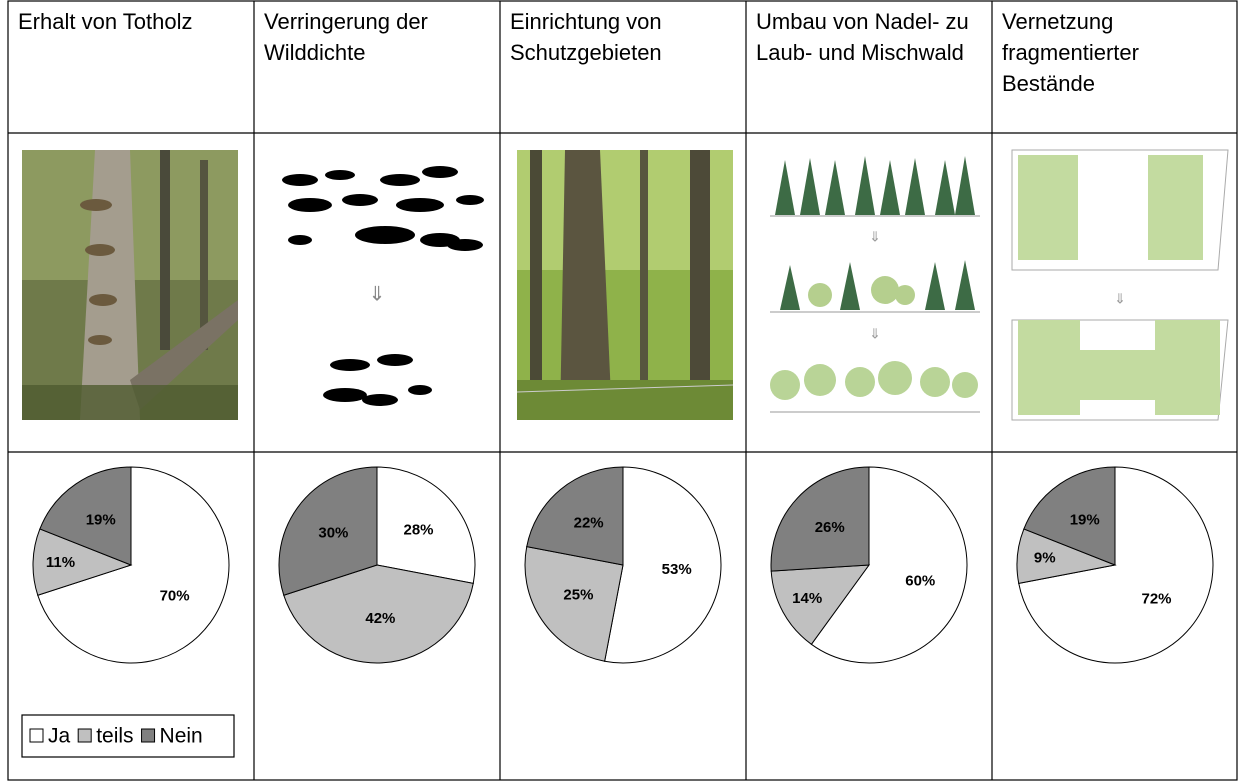  What do you see at coordinates (105, 21) in the screenshot?
I see `column-header: Erhalt von Totholz` at bounding box center [105, 21].